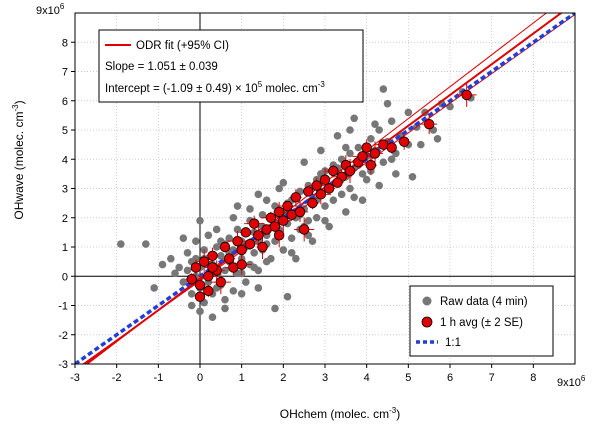  Describe the element at coordinates (283, 378) in the screenshot. I see `x-tick-label: 2` at that location.